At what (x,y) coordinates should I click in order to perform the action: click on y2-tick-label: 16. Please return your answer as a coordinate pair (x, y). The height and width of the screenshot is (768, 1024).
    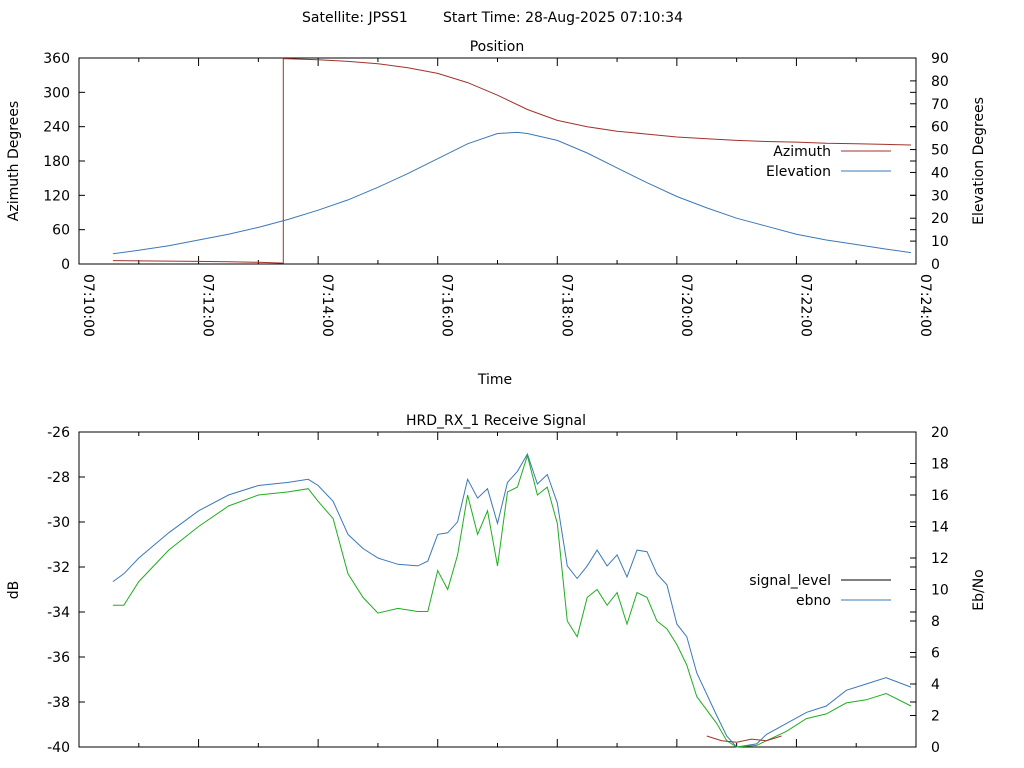
    Looking at the image, I should click on (940, 496).